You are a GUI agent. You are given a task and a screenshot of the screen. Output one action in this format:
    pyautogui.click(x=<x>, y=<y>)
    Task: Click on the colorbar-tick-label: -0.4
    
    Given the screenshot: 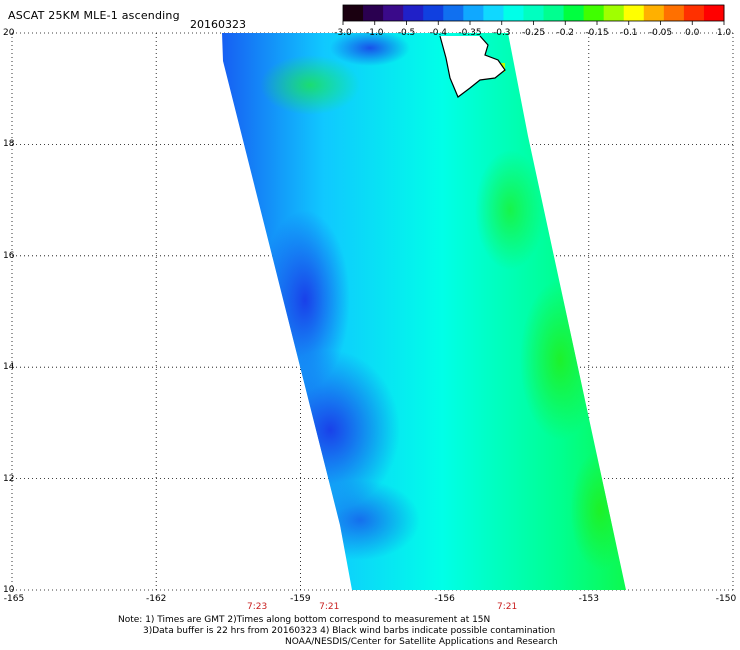 What is the action you would take?
    pyautogui.click(x=438, y=33)
    